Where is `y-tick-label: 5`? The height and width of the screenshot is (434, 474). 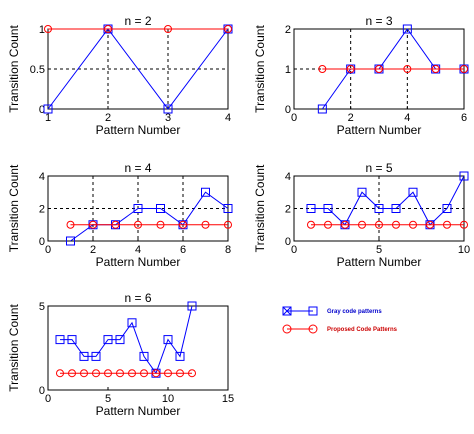
y-tick-label: 5 is located at coordinates (42, 307).